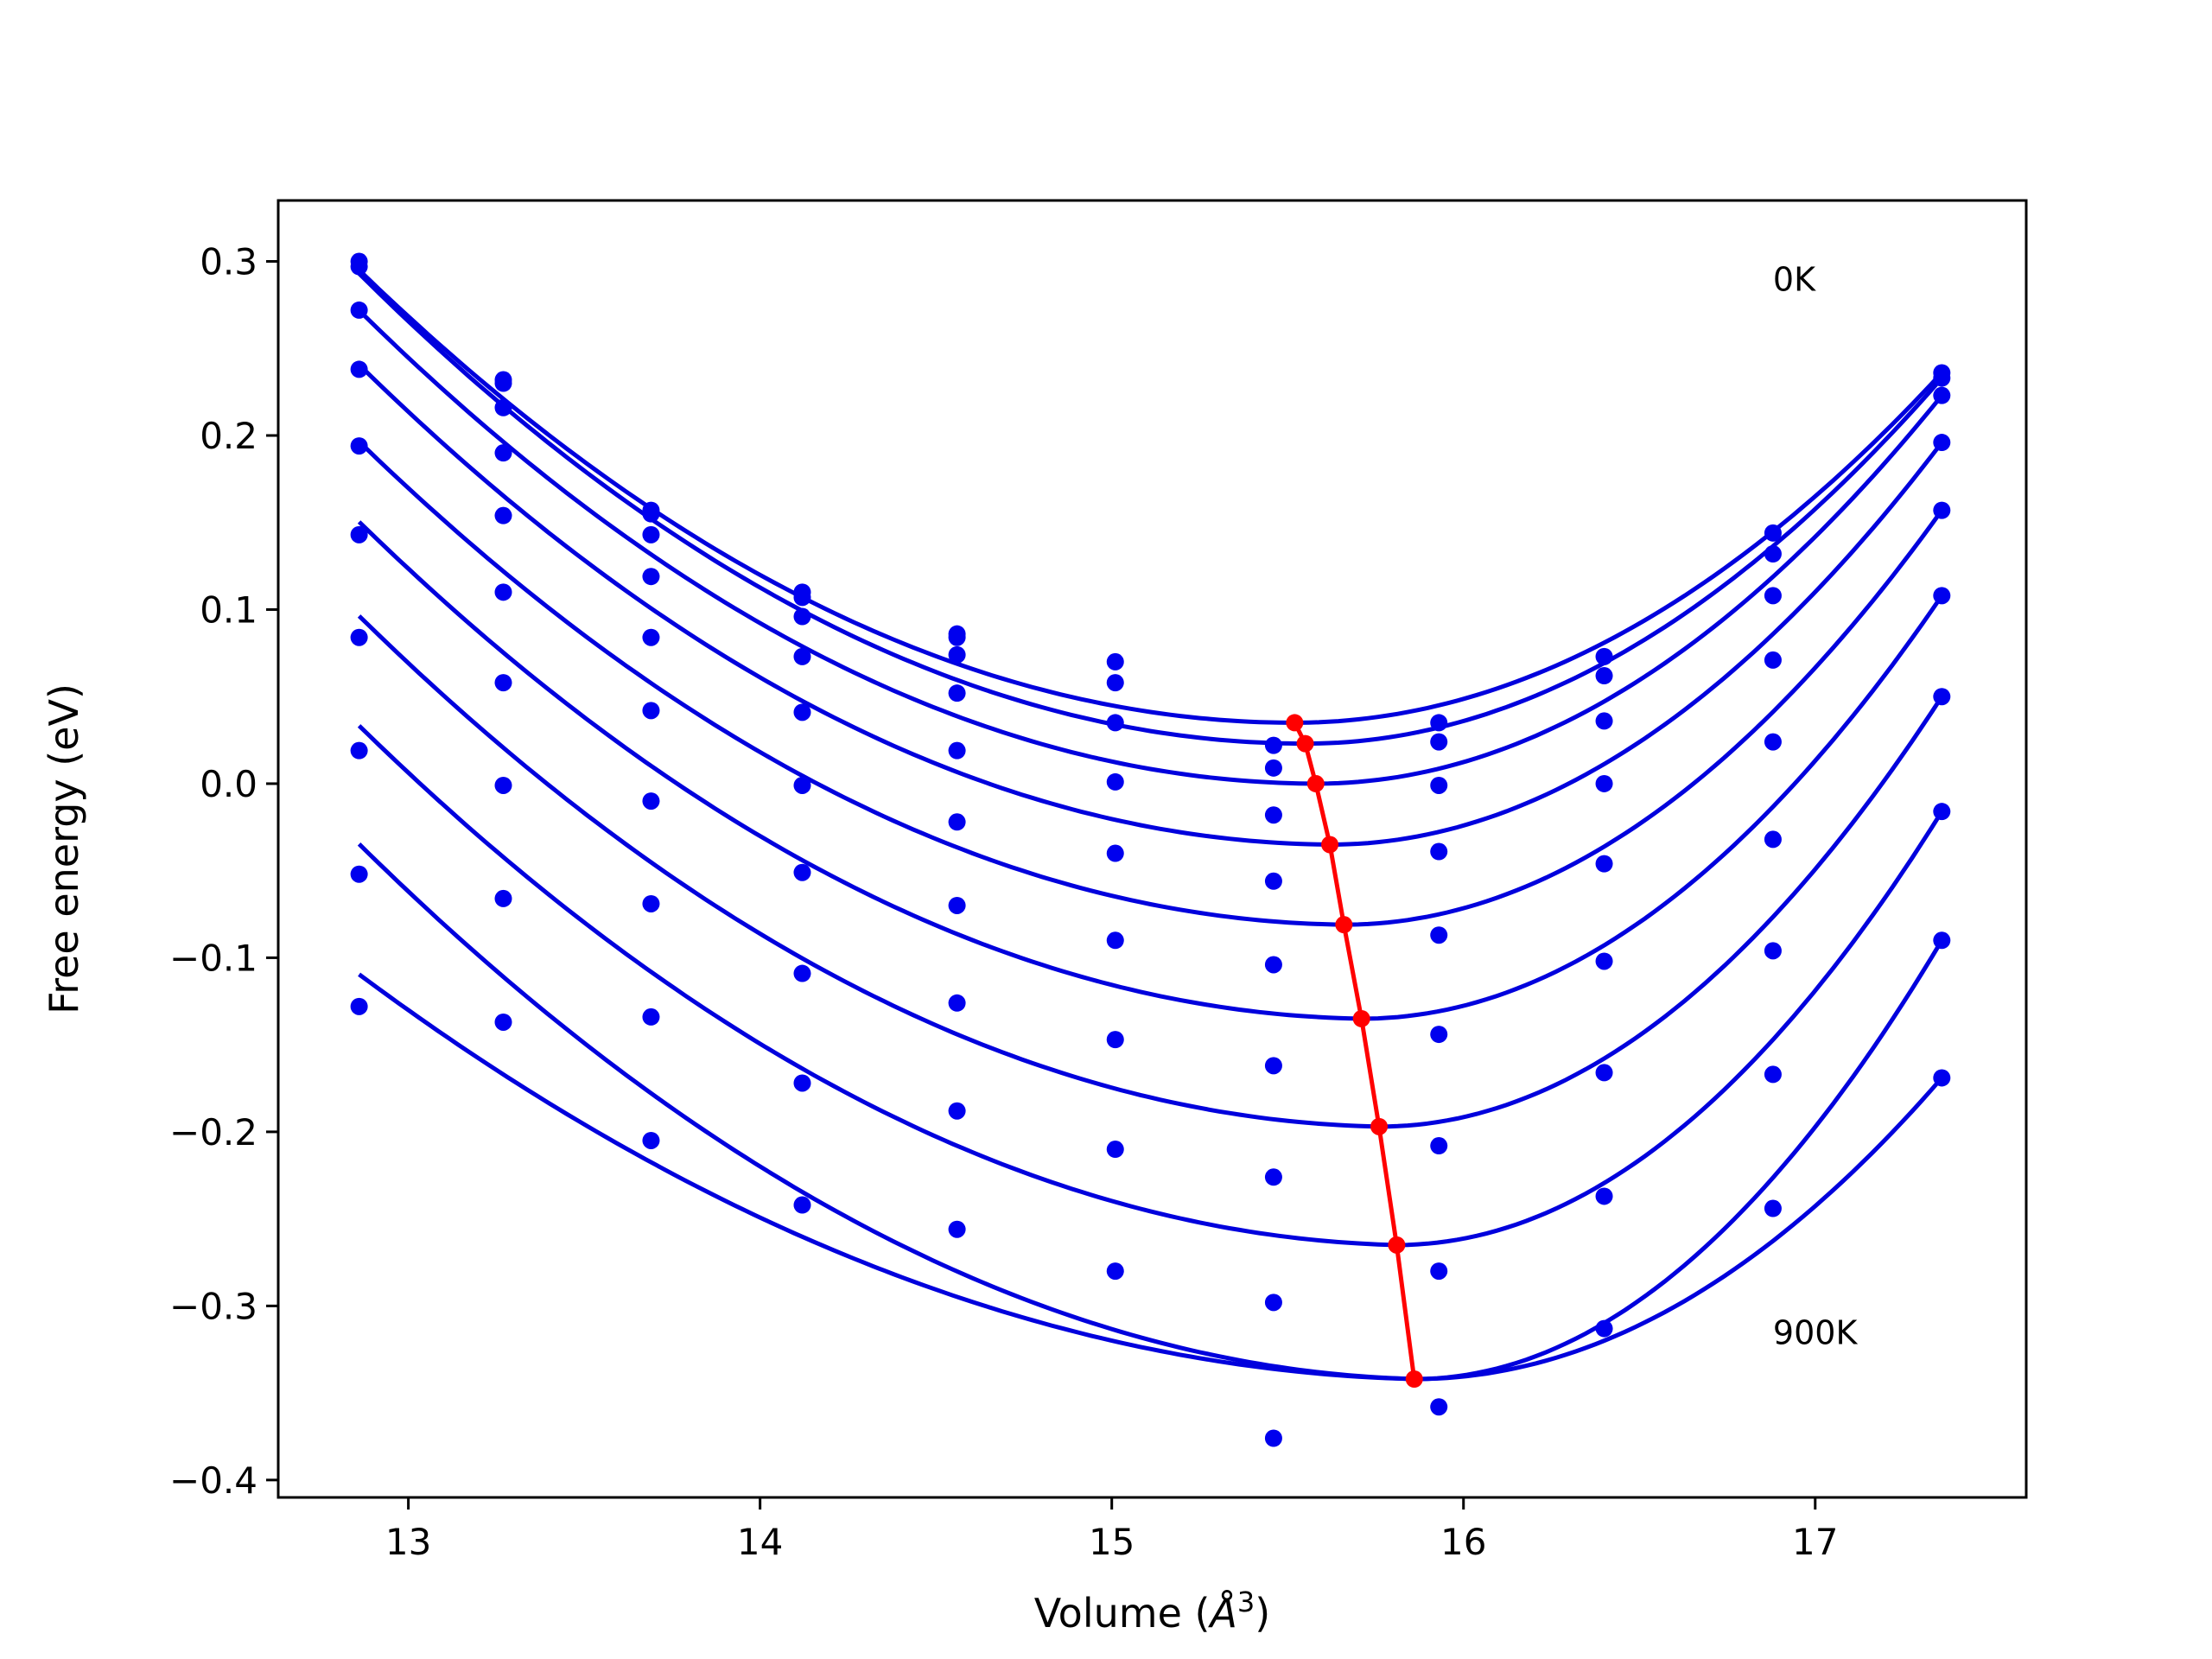 The width and height of the screenshot is (2212, 1659). Describe the element at coordinates (1152, 1611) in the screenshot. I see `x-axis-label: Volume (Å3)` at that location.